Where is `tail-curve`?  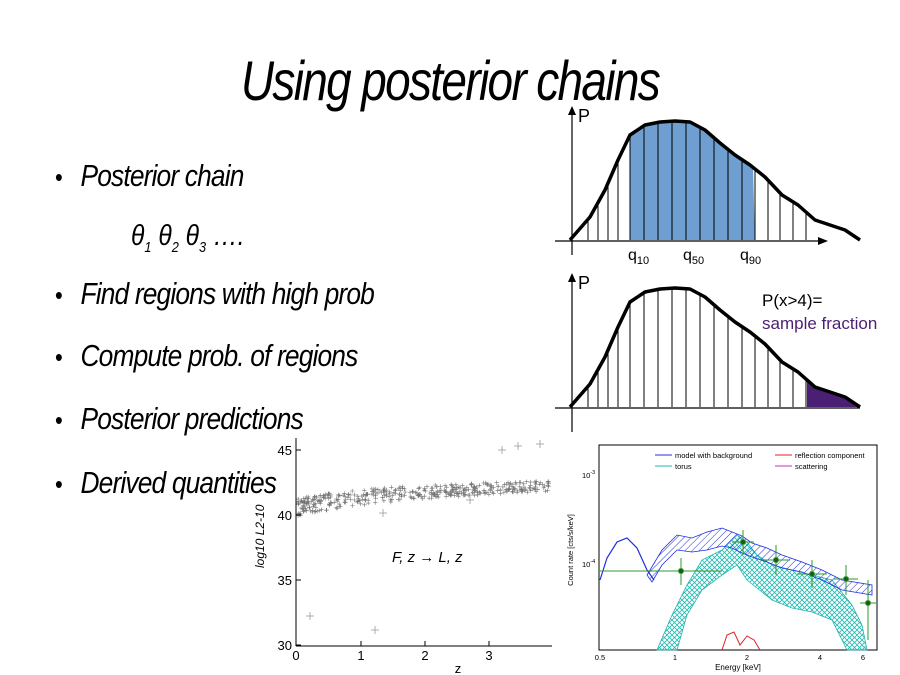 tail-curve is located at coordinates (714, 347).